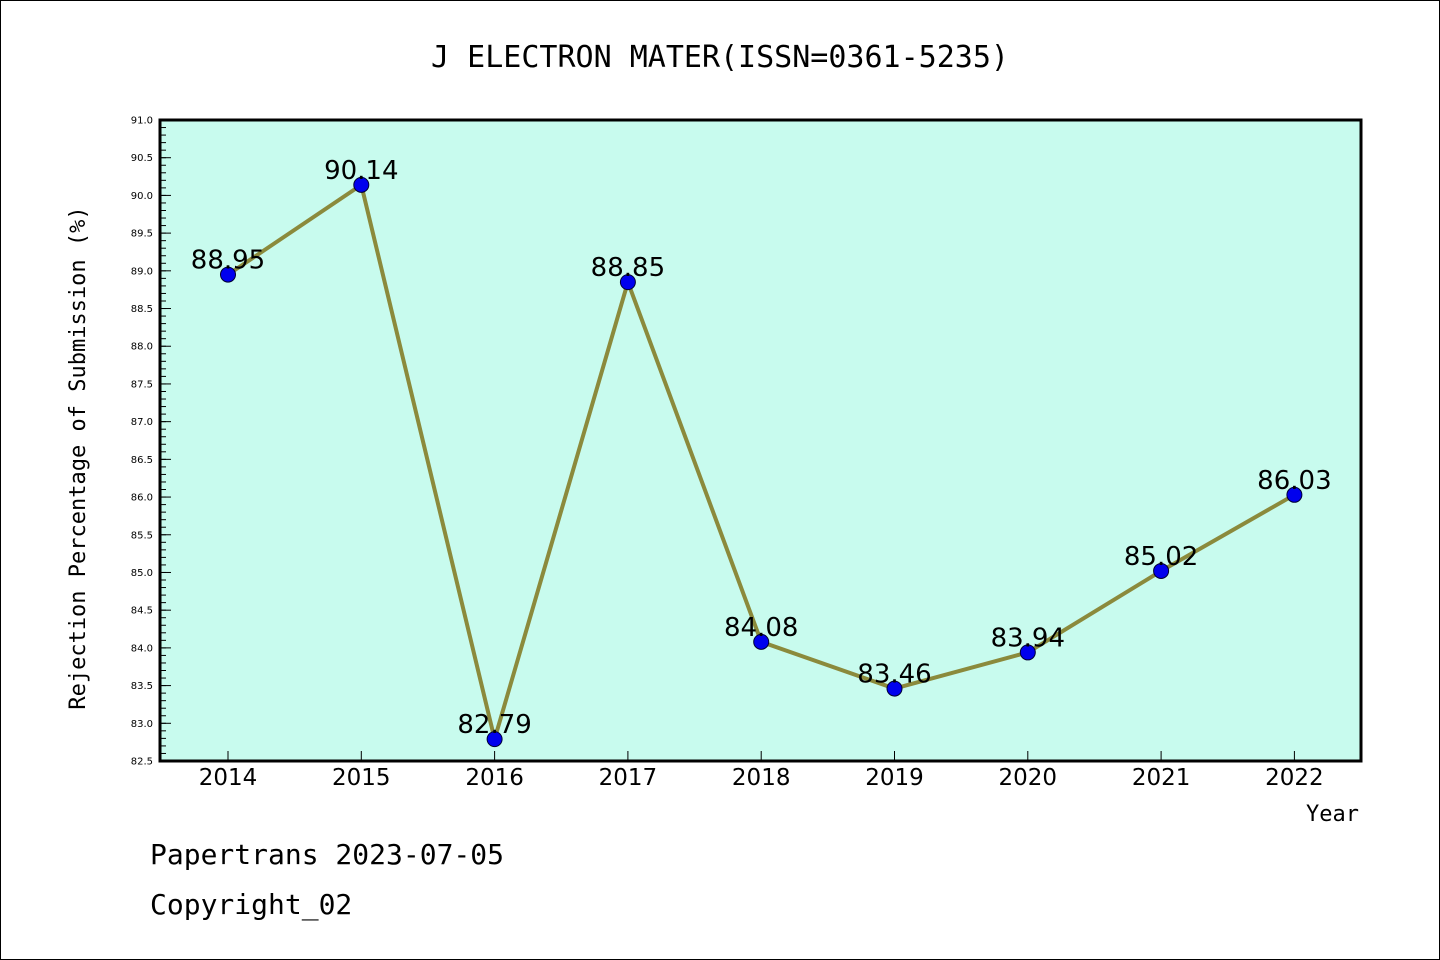 This screenshot has height=960, width=1440. Describe the element at coordinates (142, 460) in the screenshot. I see `y-tick-label: 86.5` at that location.